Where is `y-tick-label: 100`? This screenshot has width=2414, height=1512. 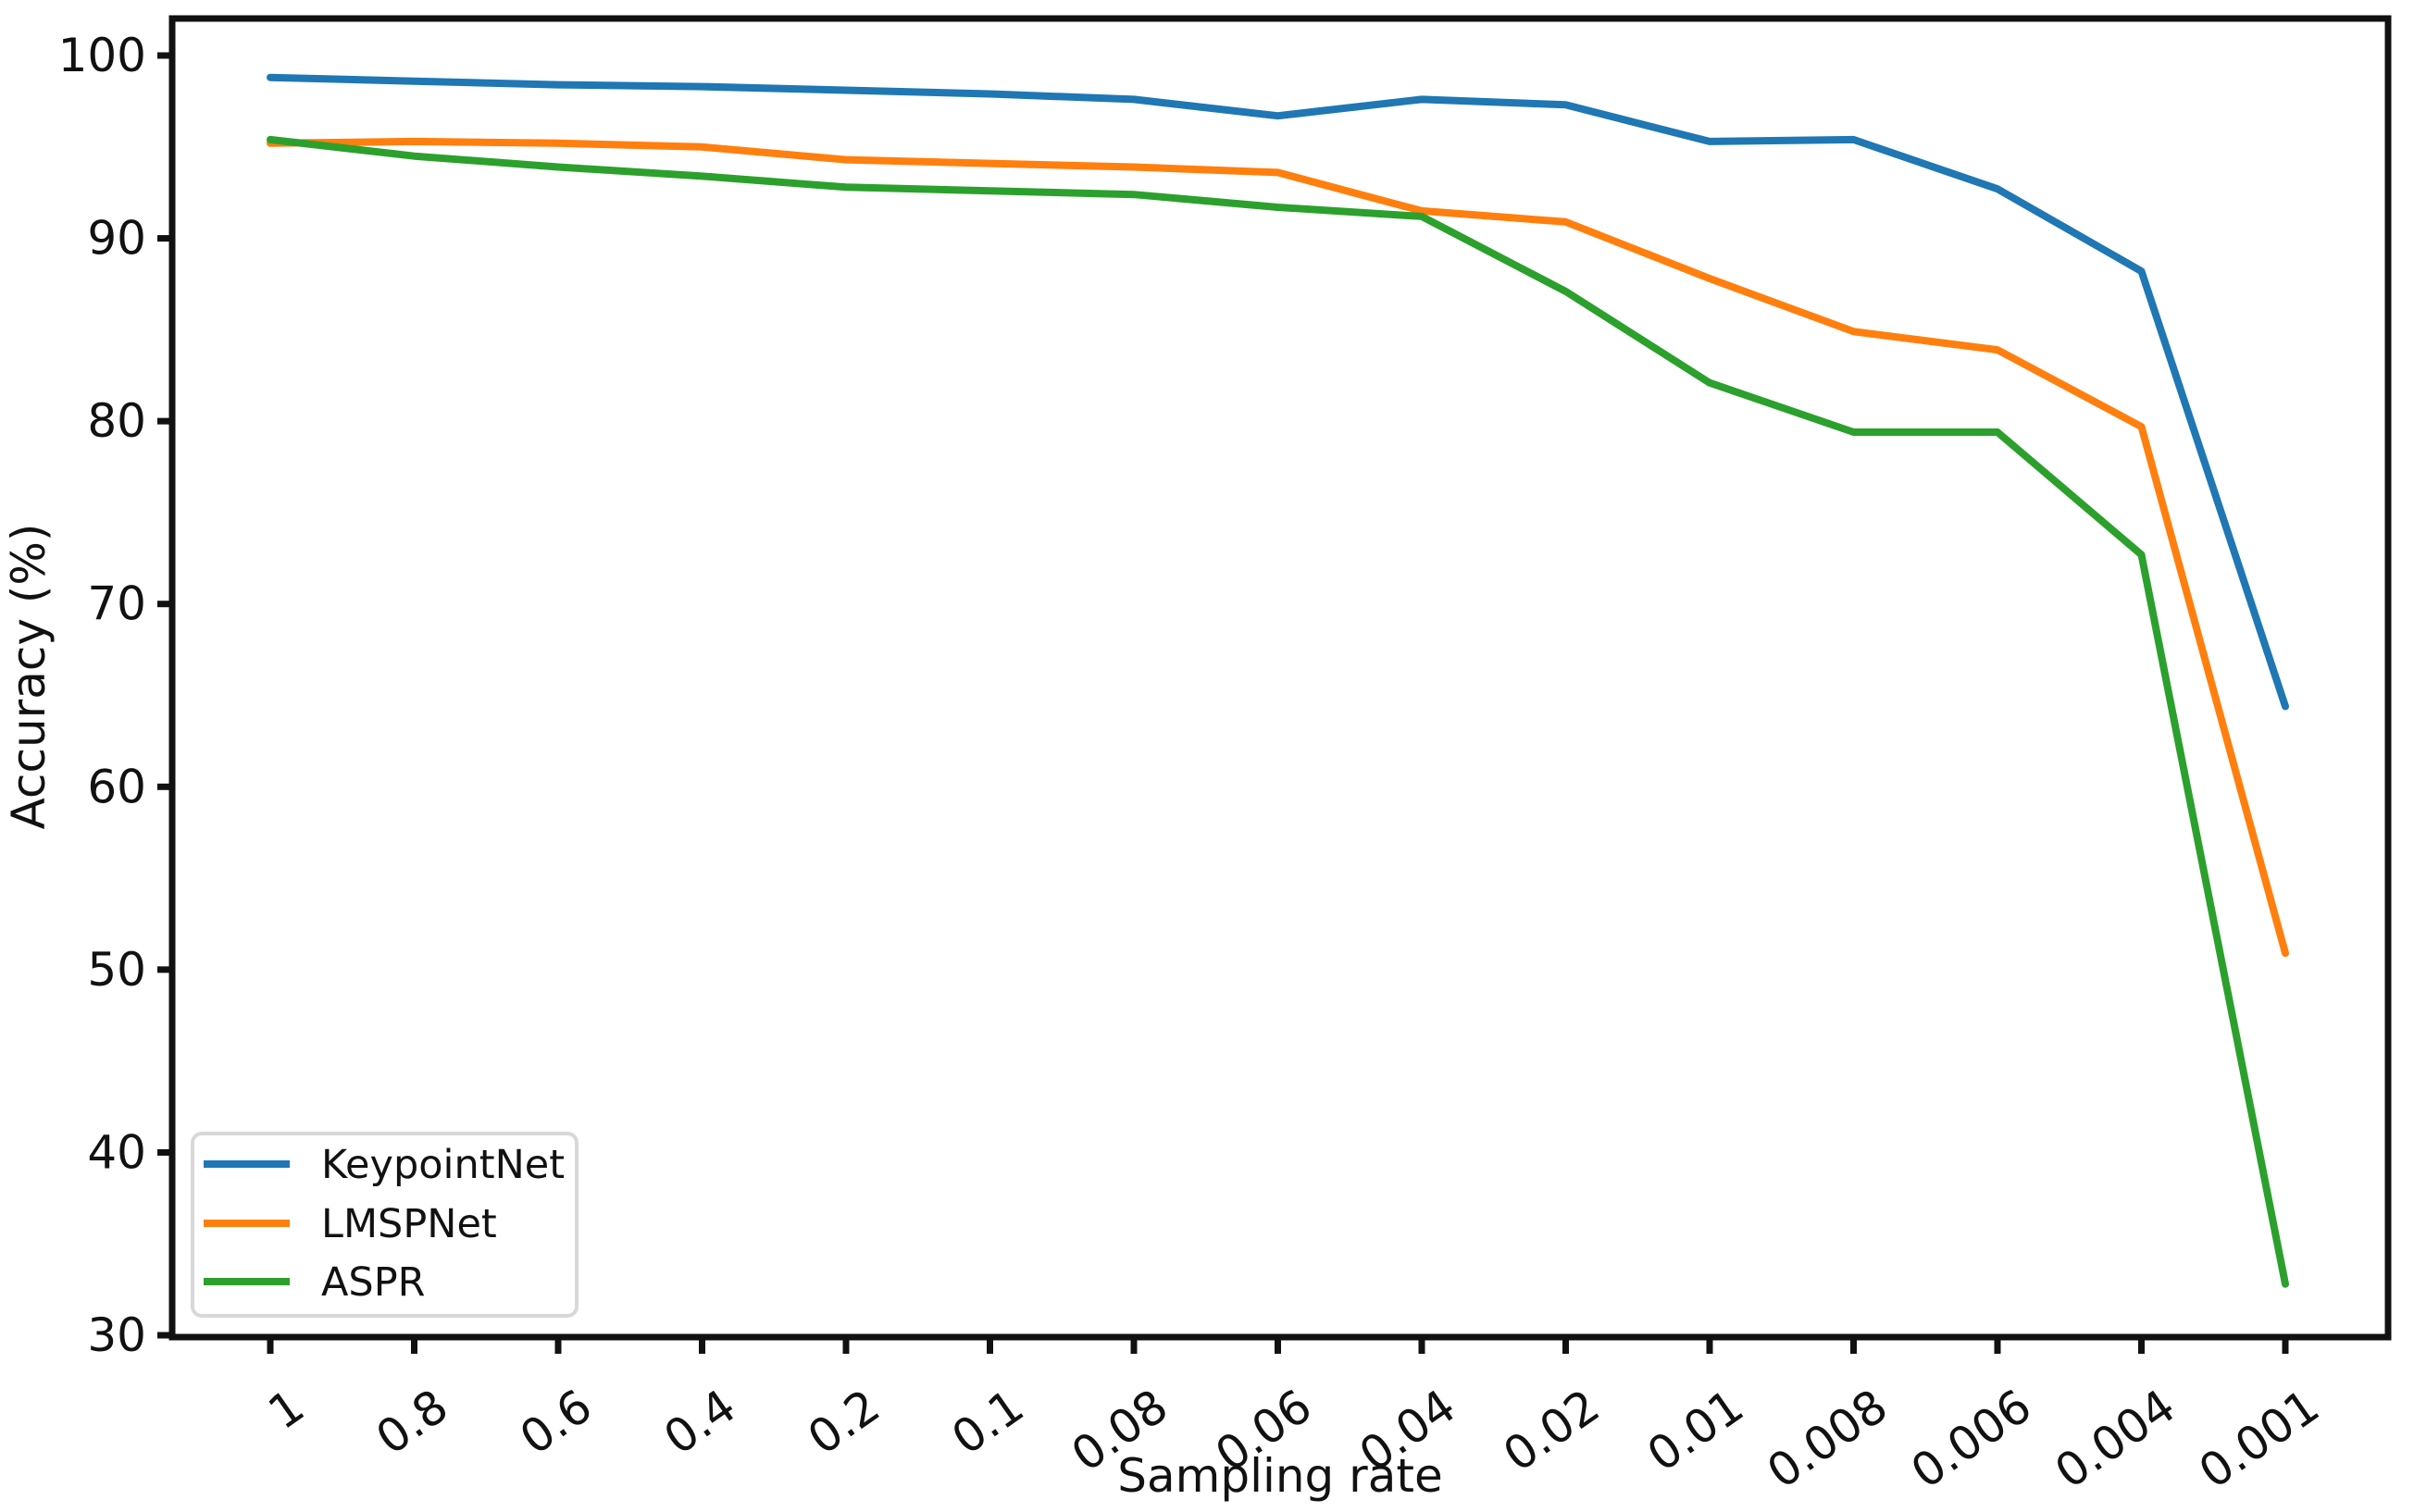
y-tick-label: 100 is located at coordinates (102, 55).